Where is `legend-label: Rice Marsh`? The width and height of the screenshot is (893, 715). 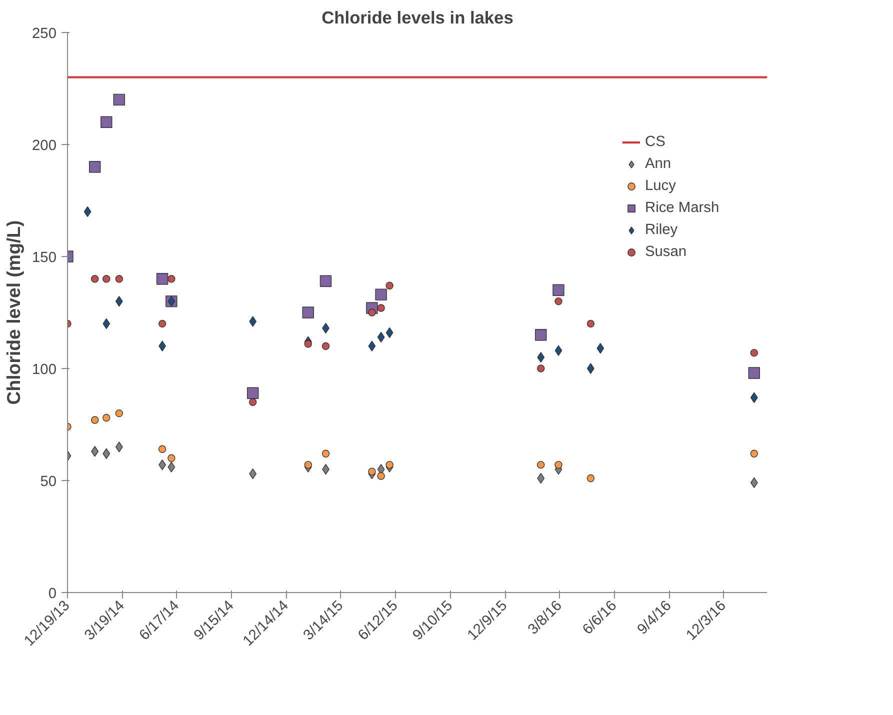
legend-label: Rice Marsh is located at coordinates (682, 208).